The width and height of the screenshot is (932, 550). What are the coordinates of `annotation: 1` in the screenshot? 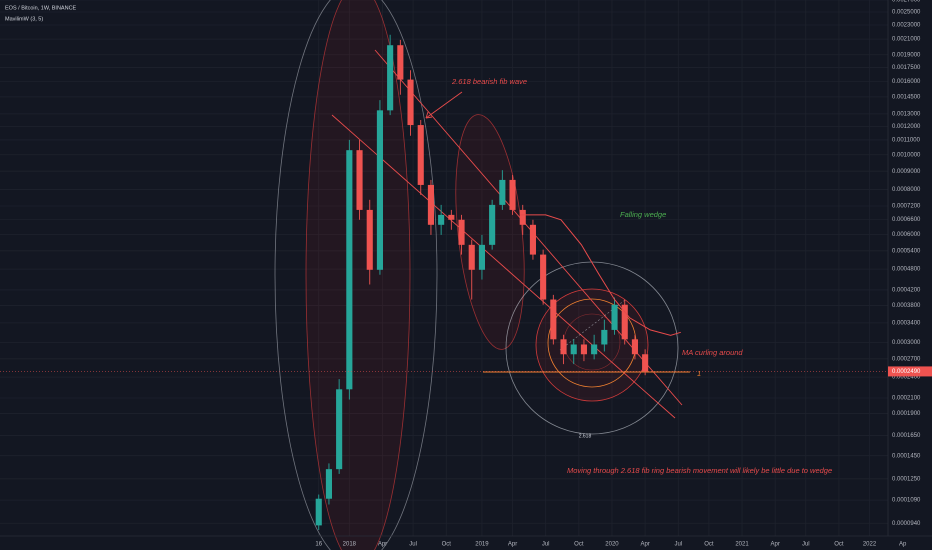 It's located at (699, 373).